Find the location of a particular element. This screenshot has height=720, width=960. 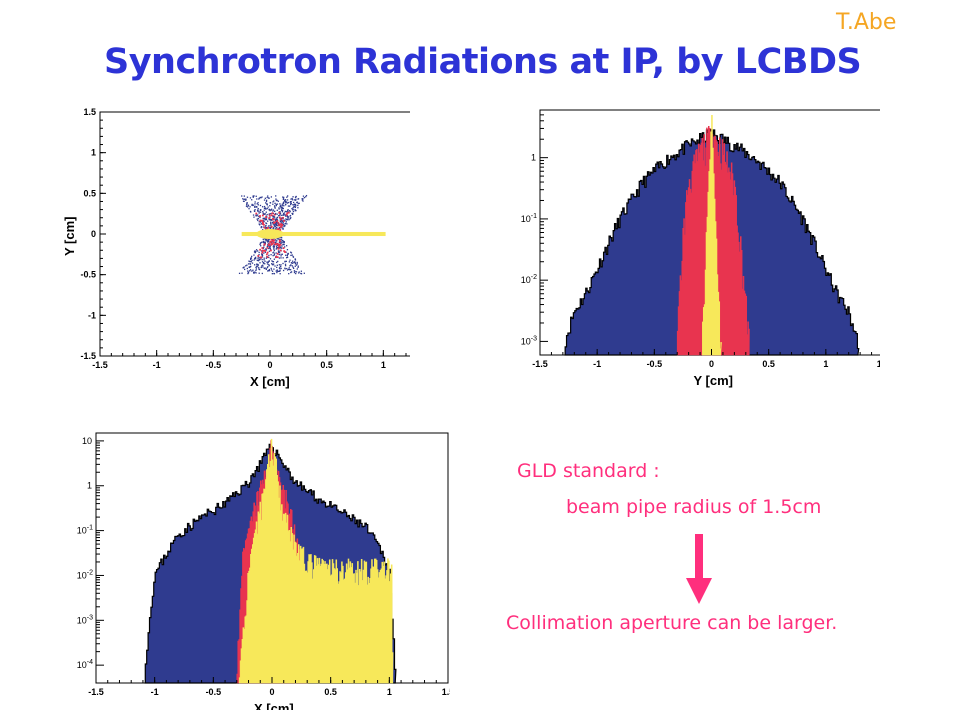

x-tick-label: -1.5 is located at coordinates (100, 365).